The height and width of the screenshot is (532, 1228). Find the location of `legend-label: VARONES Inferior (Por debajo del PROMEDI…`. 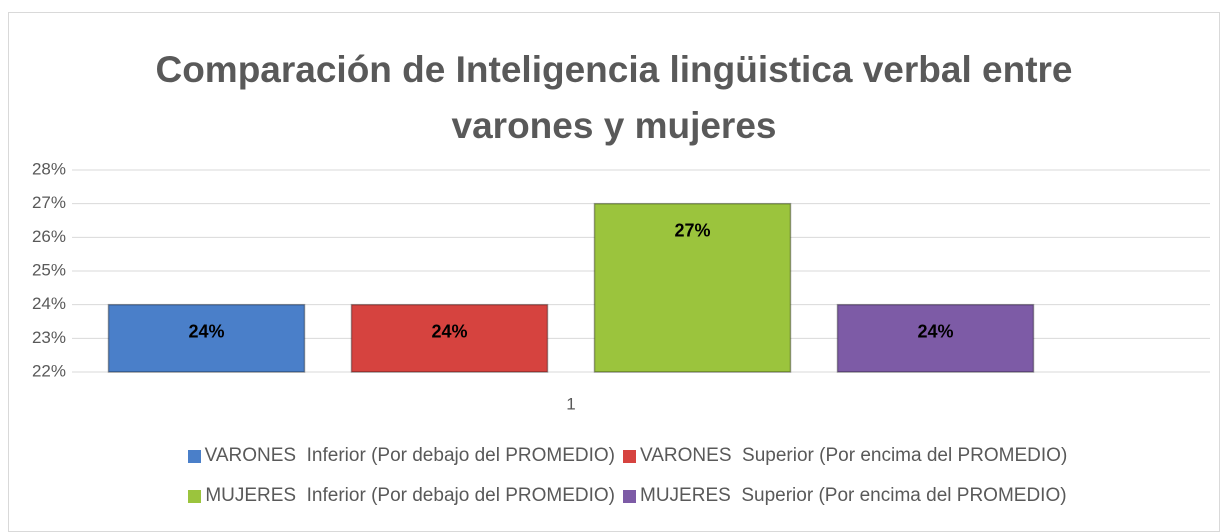

legend-label: VARONES Inferior (Por debajo del PROMEDI… is located at coordinates (409, 455).